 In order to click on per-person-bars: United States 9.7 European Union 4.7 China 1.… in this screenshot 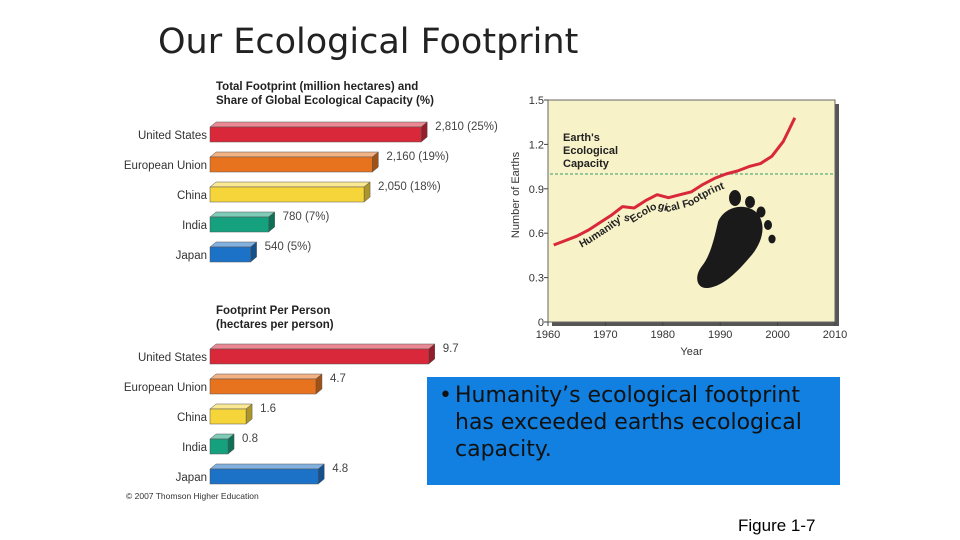, I will do `click(291, 414)`.